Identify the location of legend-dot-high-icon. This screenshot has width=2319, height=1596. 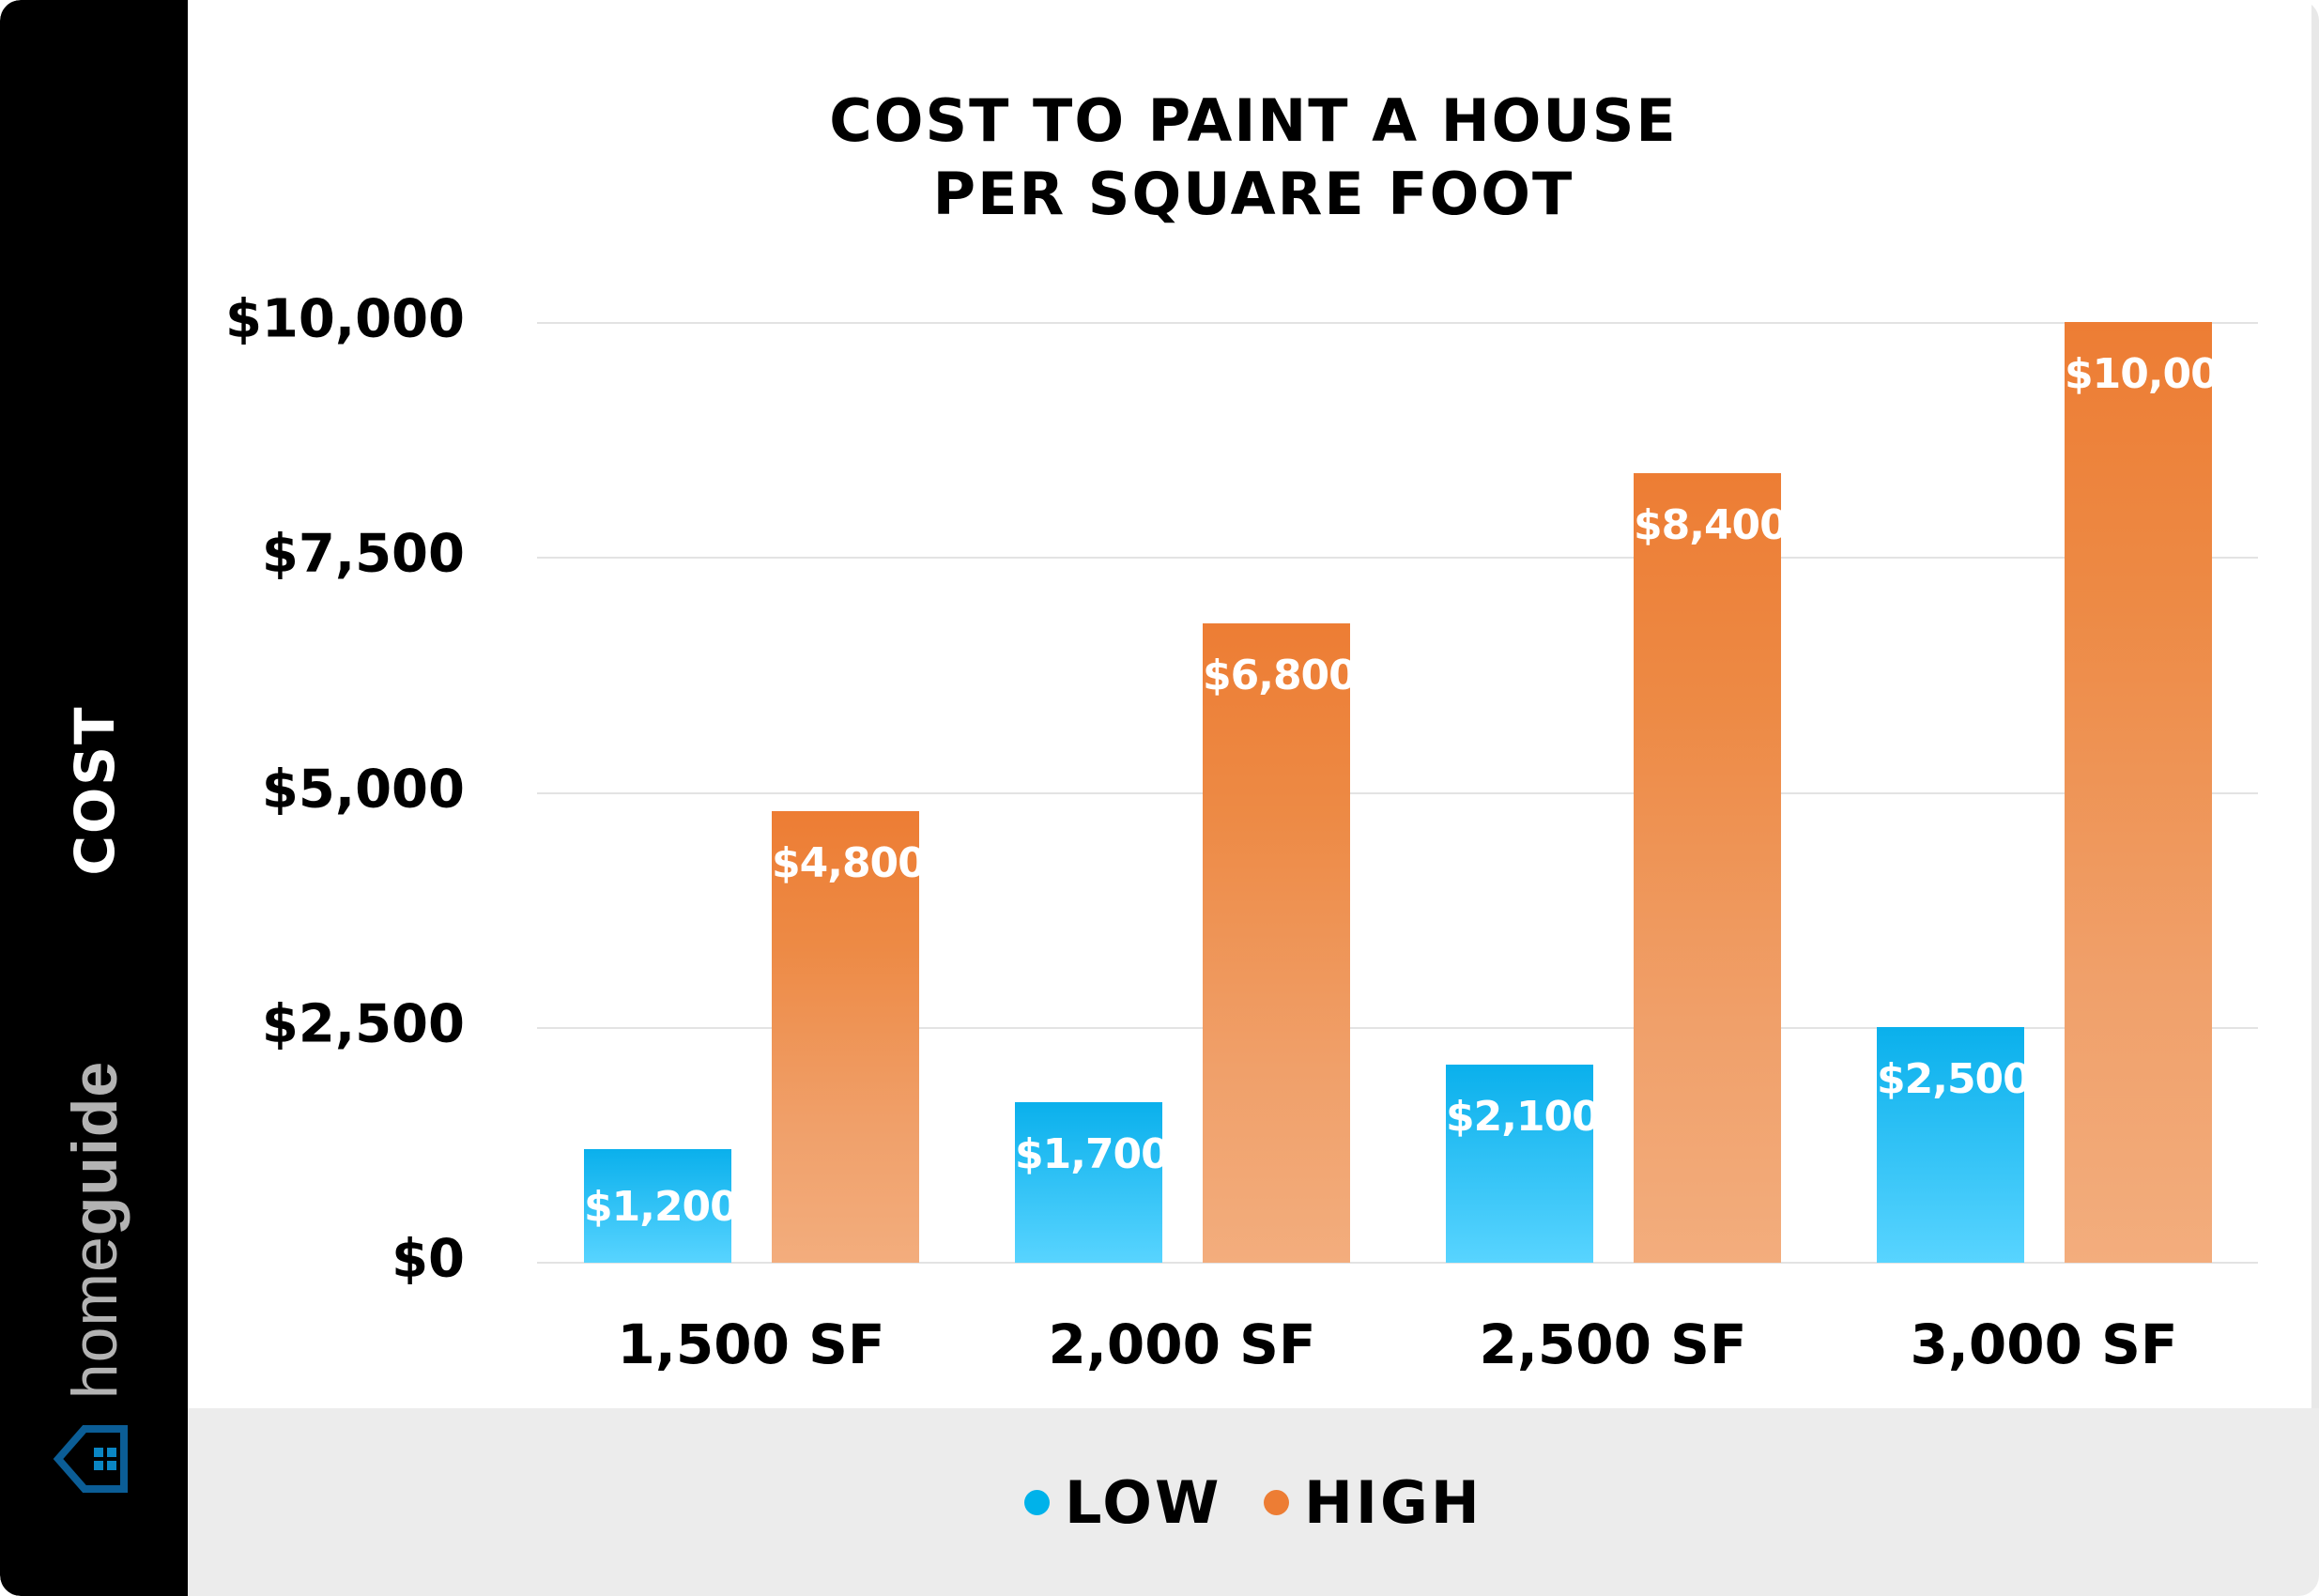
(1276, 1502).